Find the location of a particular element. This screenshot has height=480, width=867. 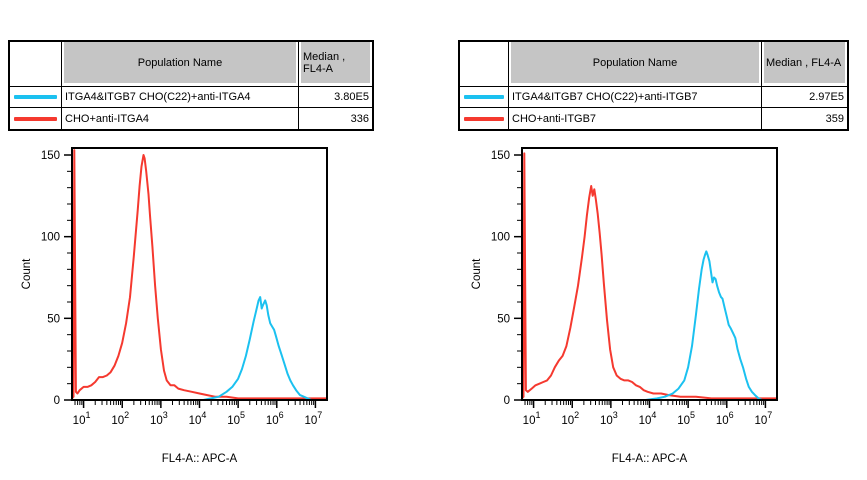

population-name-label: ITGA4&ITGB7 CHO(C22)+anti-ITGA4 is located at coordinates (158, 97).